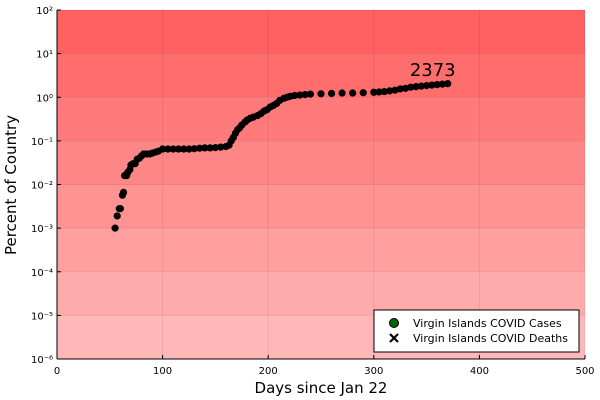  I want to click on x-tick-label: 200, so click(268, 371).